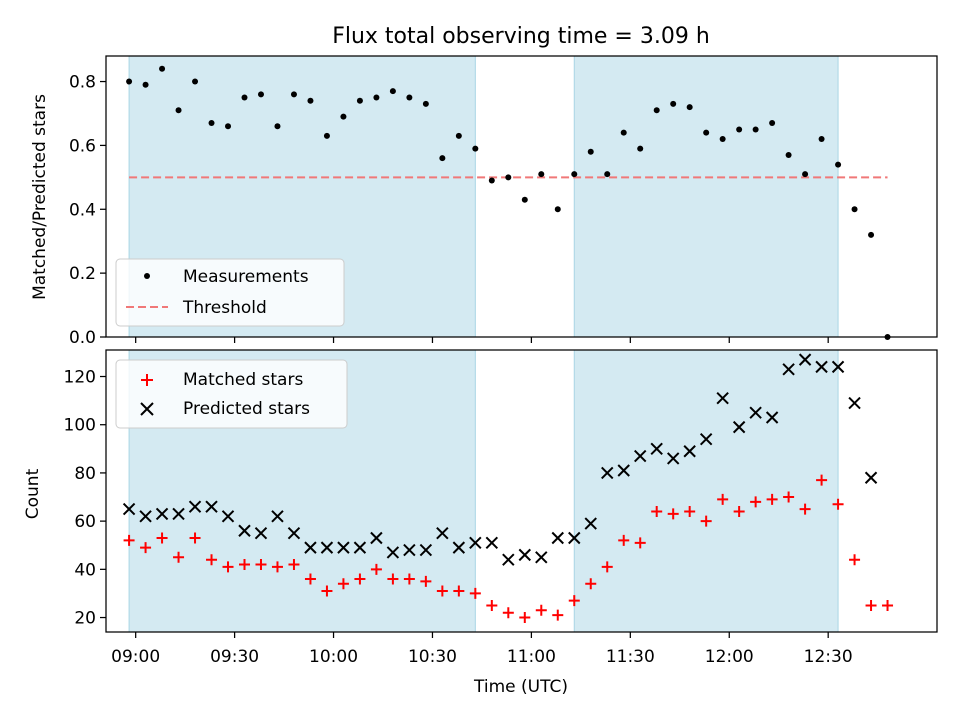 Image resolution: width=960 pixels, height=724 pixels. Describe the element at coordinates (482, 649) in the screenshot. I see `bottom-x-ticks: 09:00 09:30 10:00 10:30 11:00 11:30 12:00 12:30` at that location.